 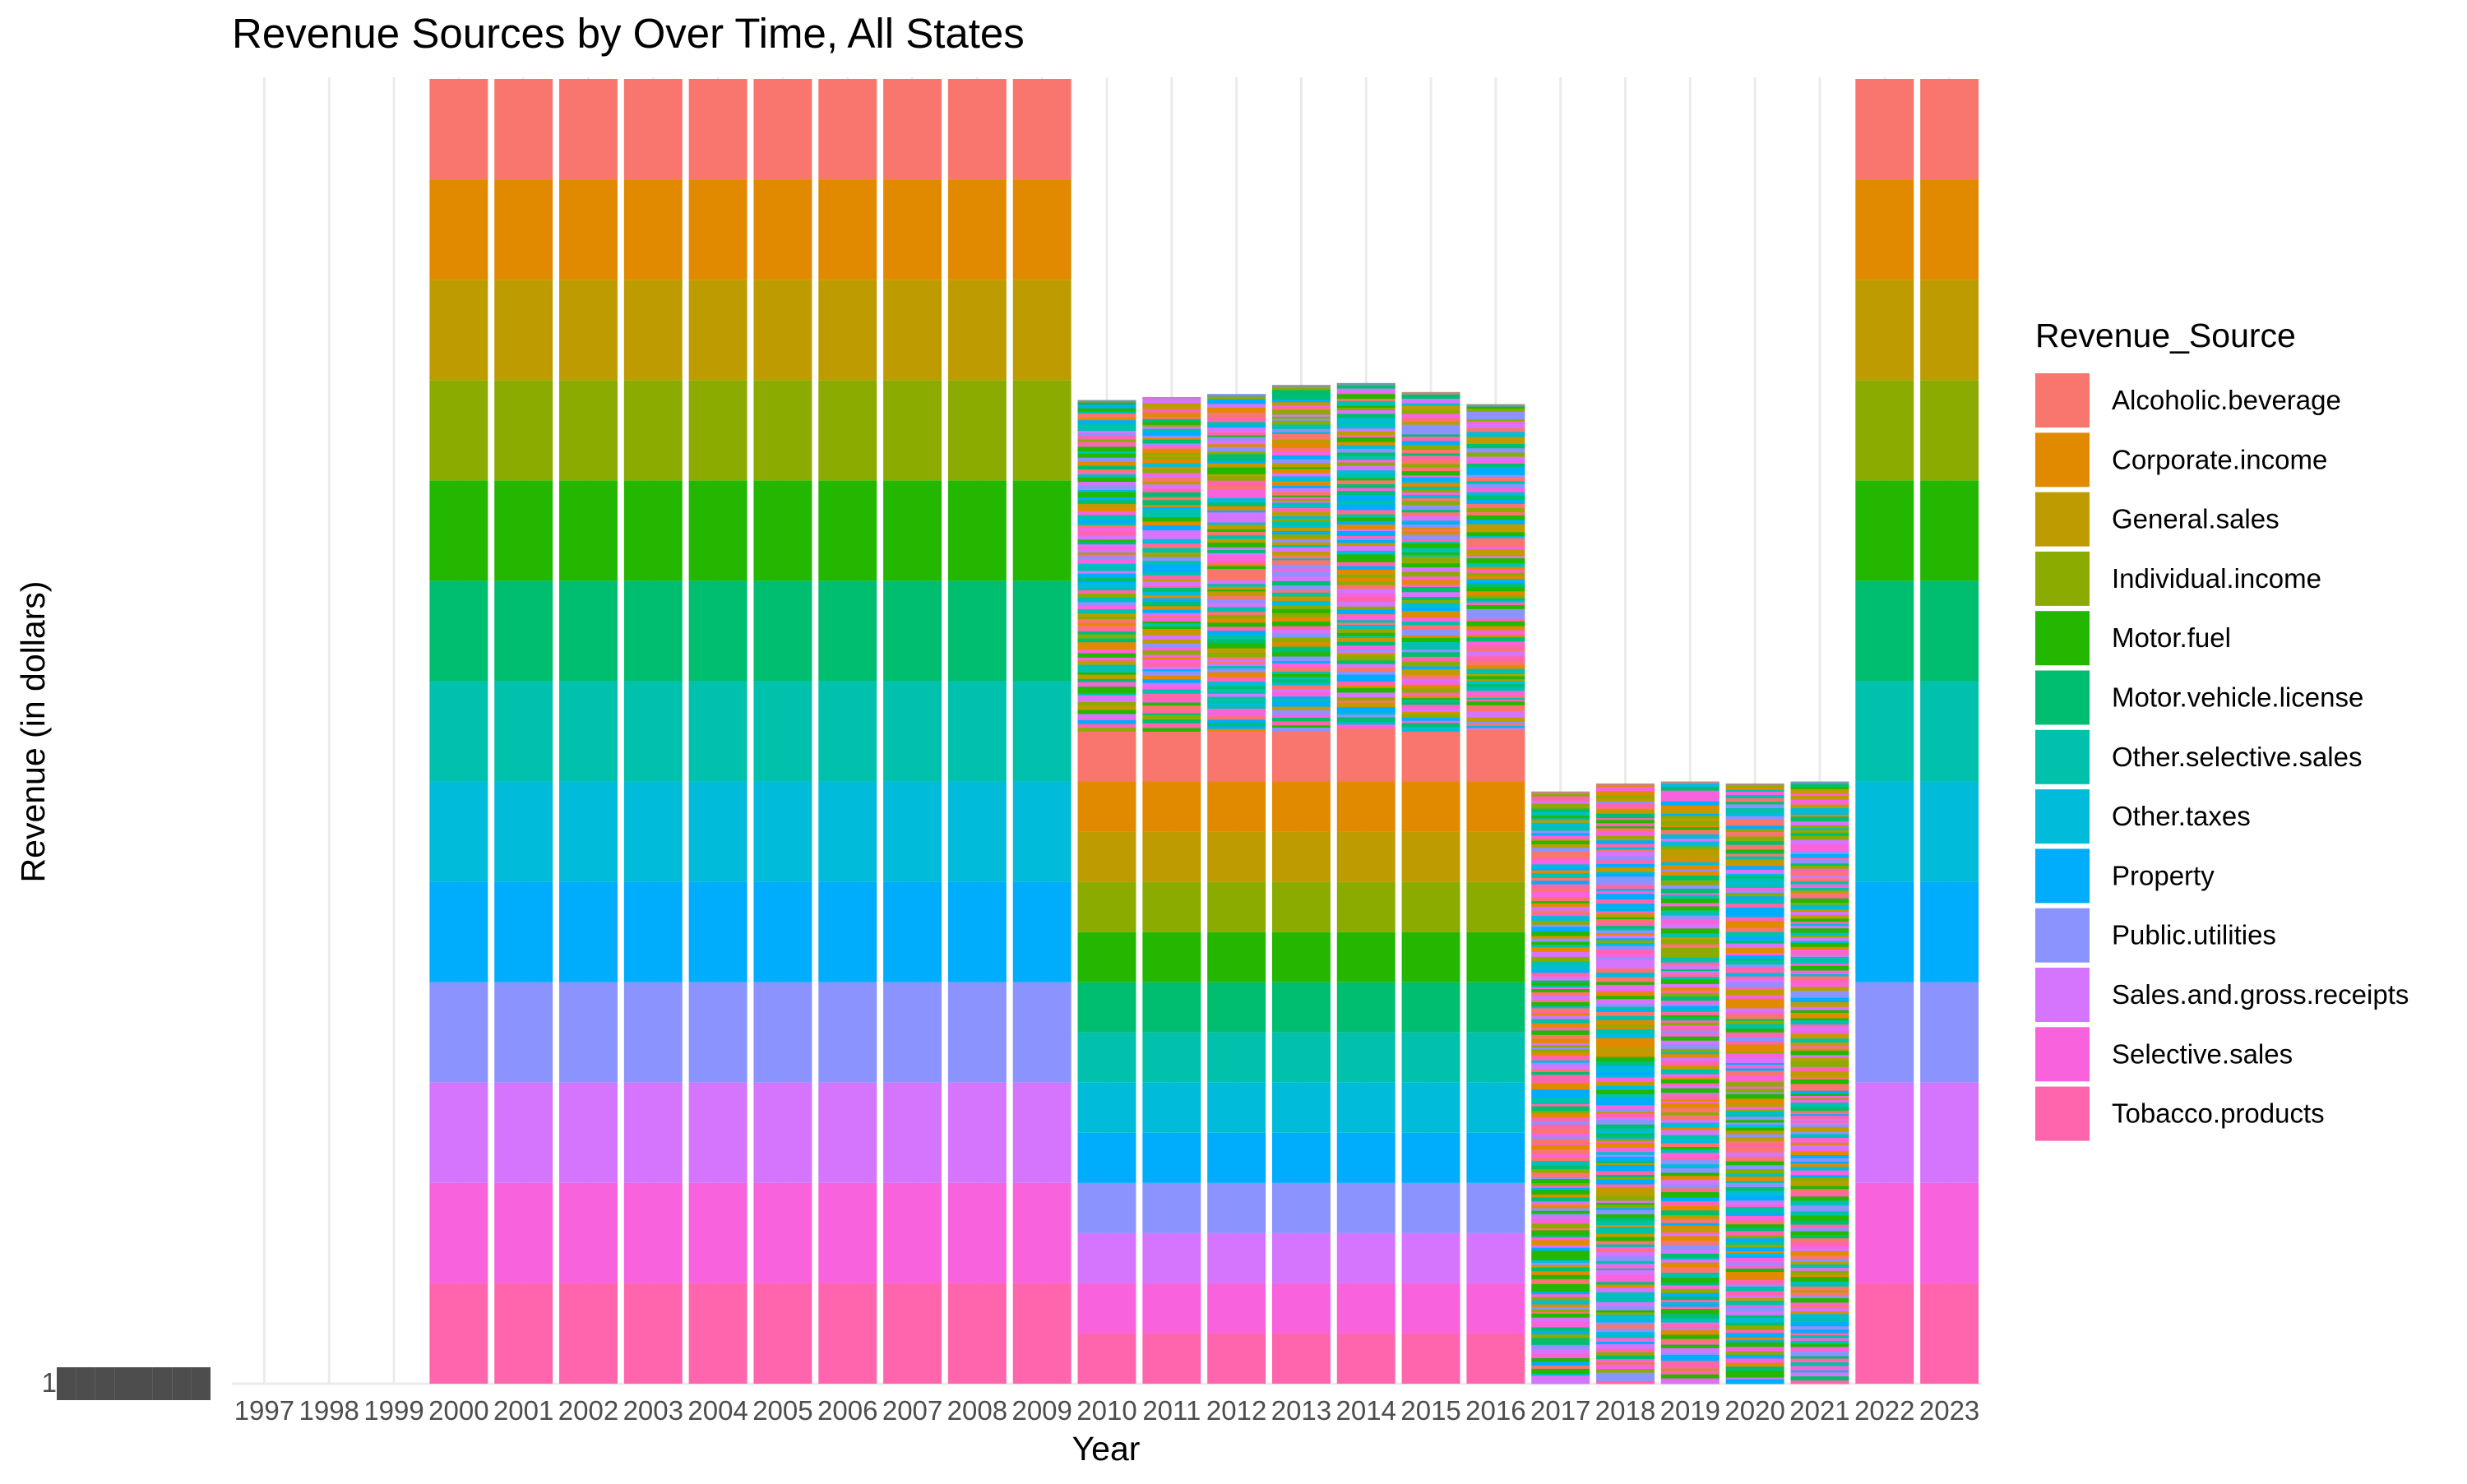 I want to click on x-tick-label-2000: 2000, so click(x=458, y=1411).